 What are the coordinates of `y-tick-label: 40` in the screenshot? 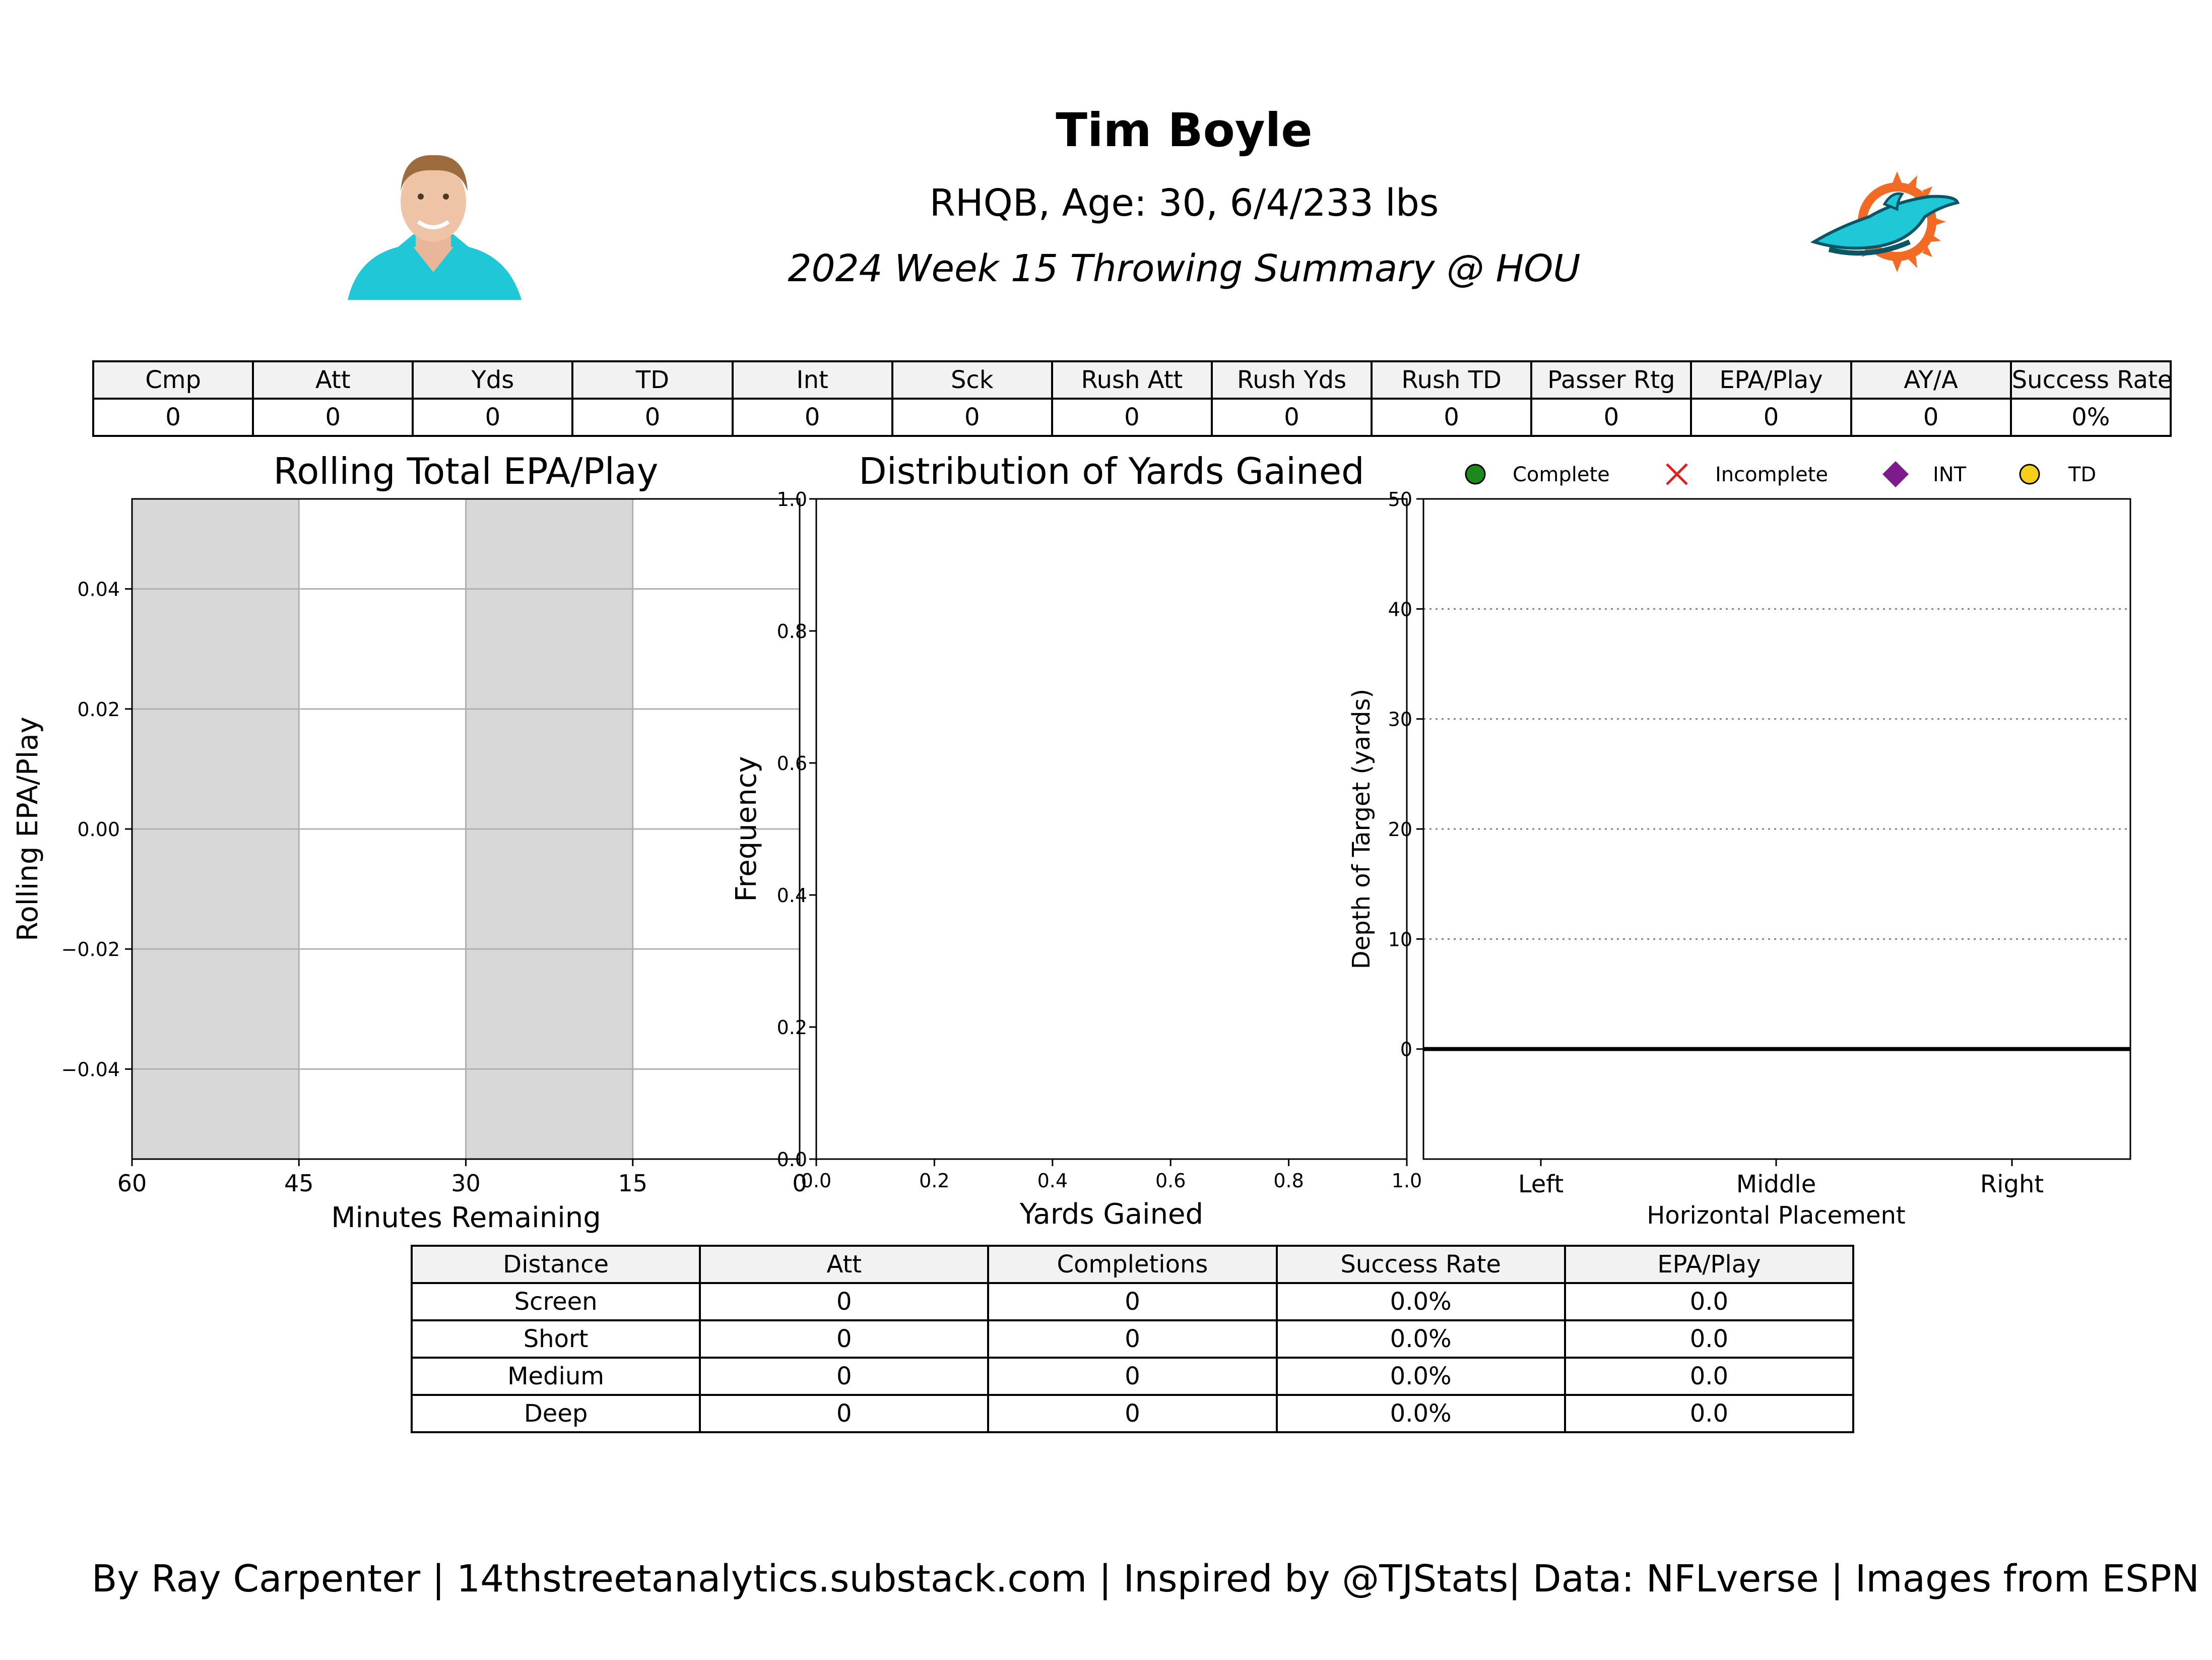 It's located at (1400, 609).